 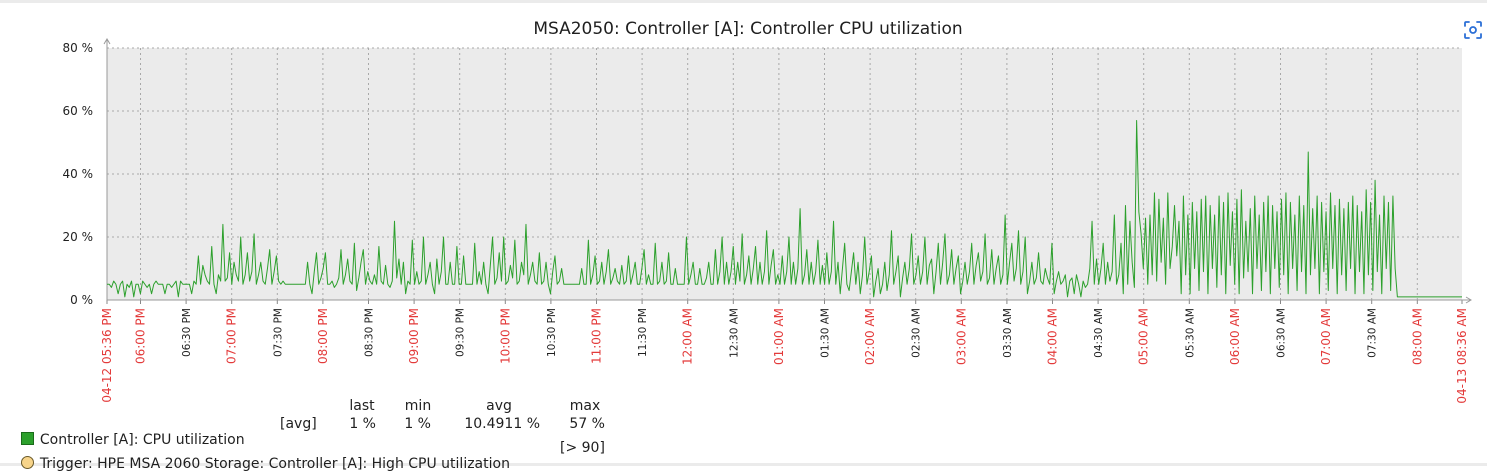 I want to click on x-tick-label: 07:30 AM, so click(x=1373, y=333).